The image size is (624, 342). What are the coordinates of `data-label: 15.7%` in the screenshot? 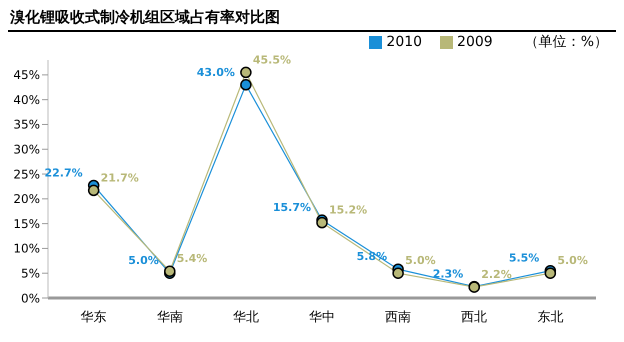 It's located at (291, 207).